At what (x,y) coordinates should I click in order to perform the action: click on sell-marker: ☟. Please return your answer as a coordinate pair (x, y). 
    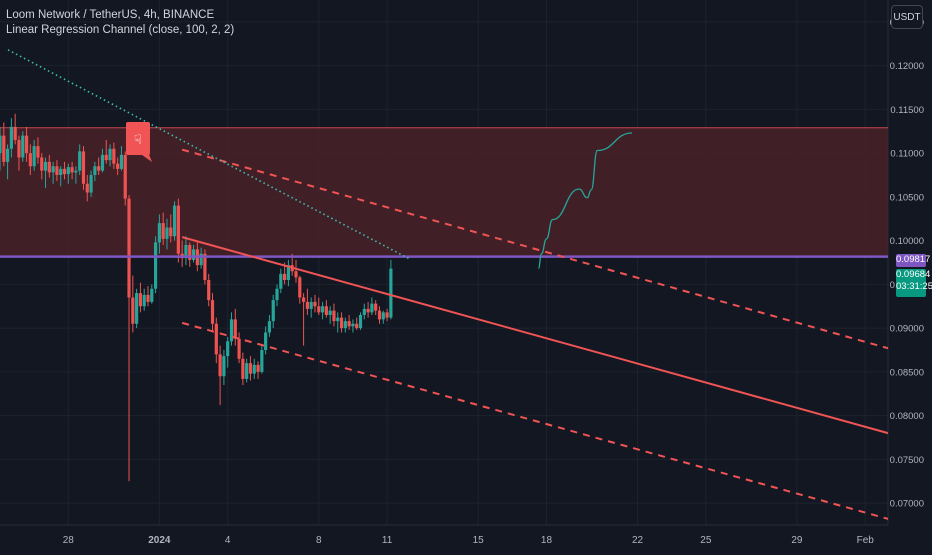
    Looking at the image, I should click on (139, 142).